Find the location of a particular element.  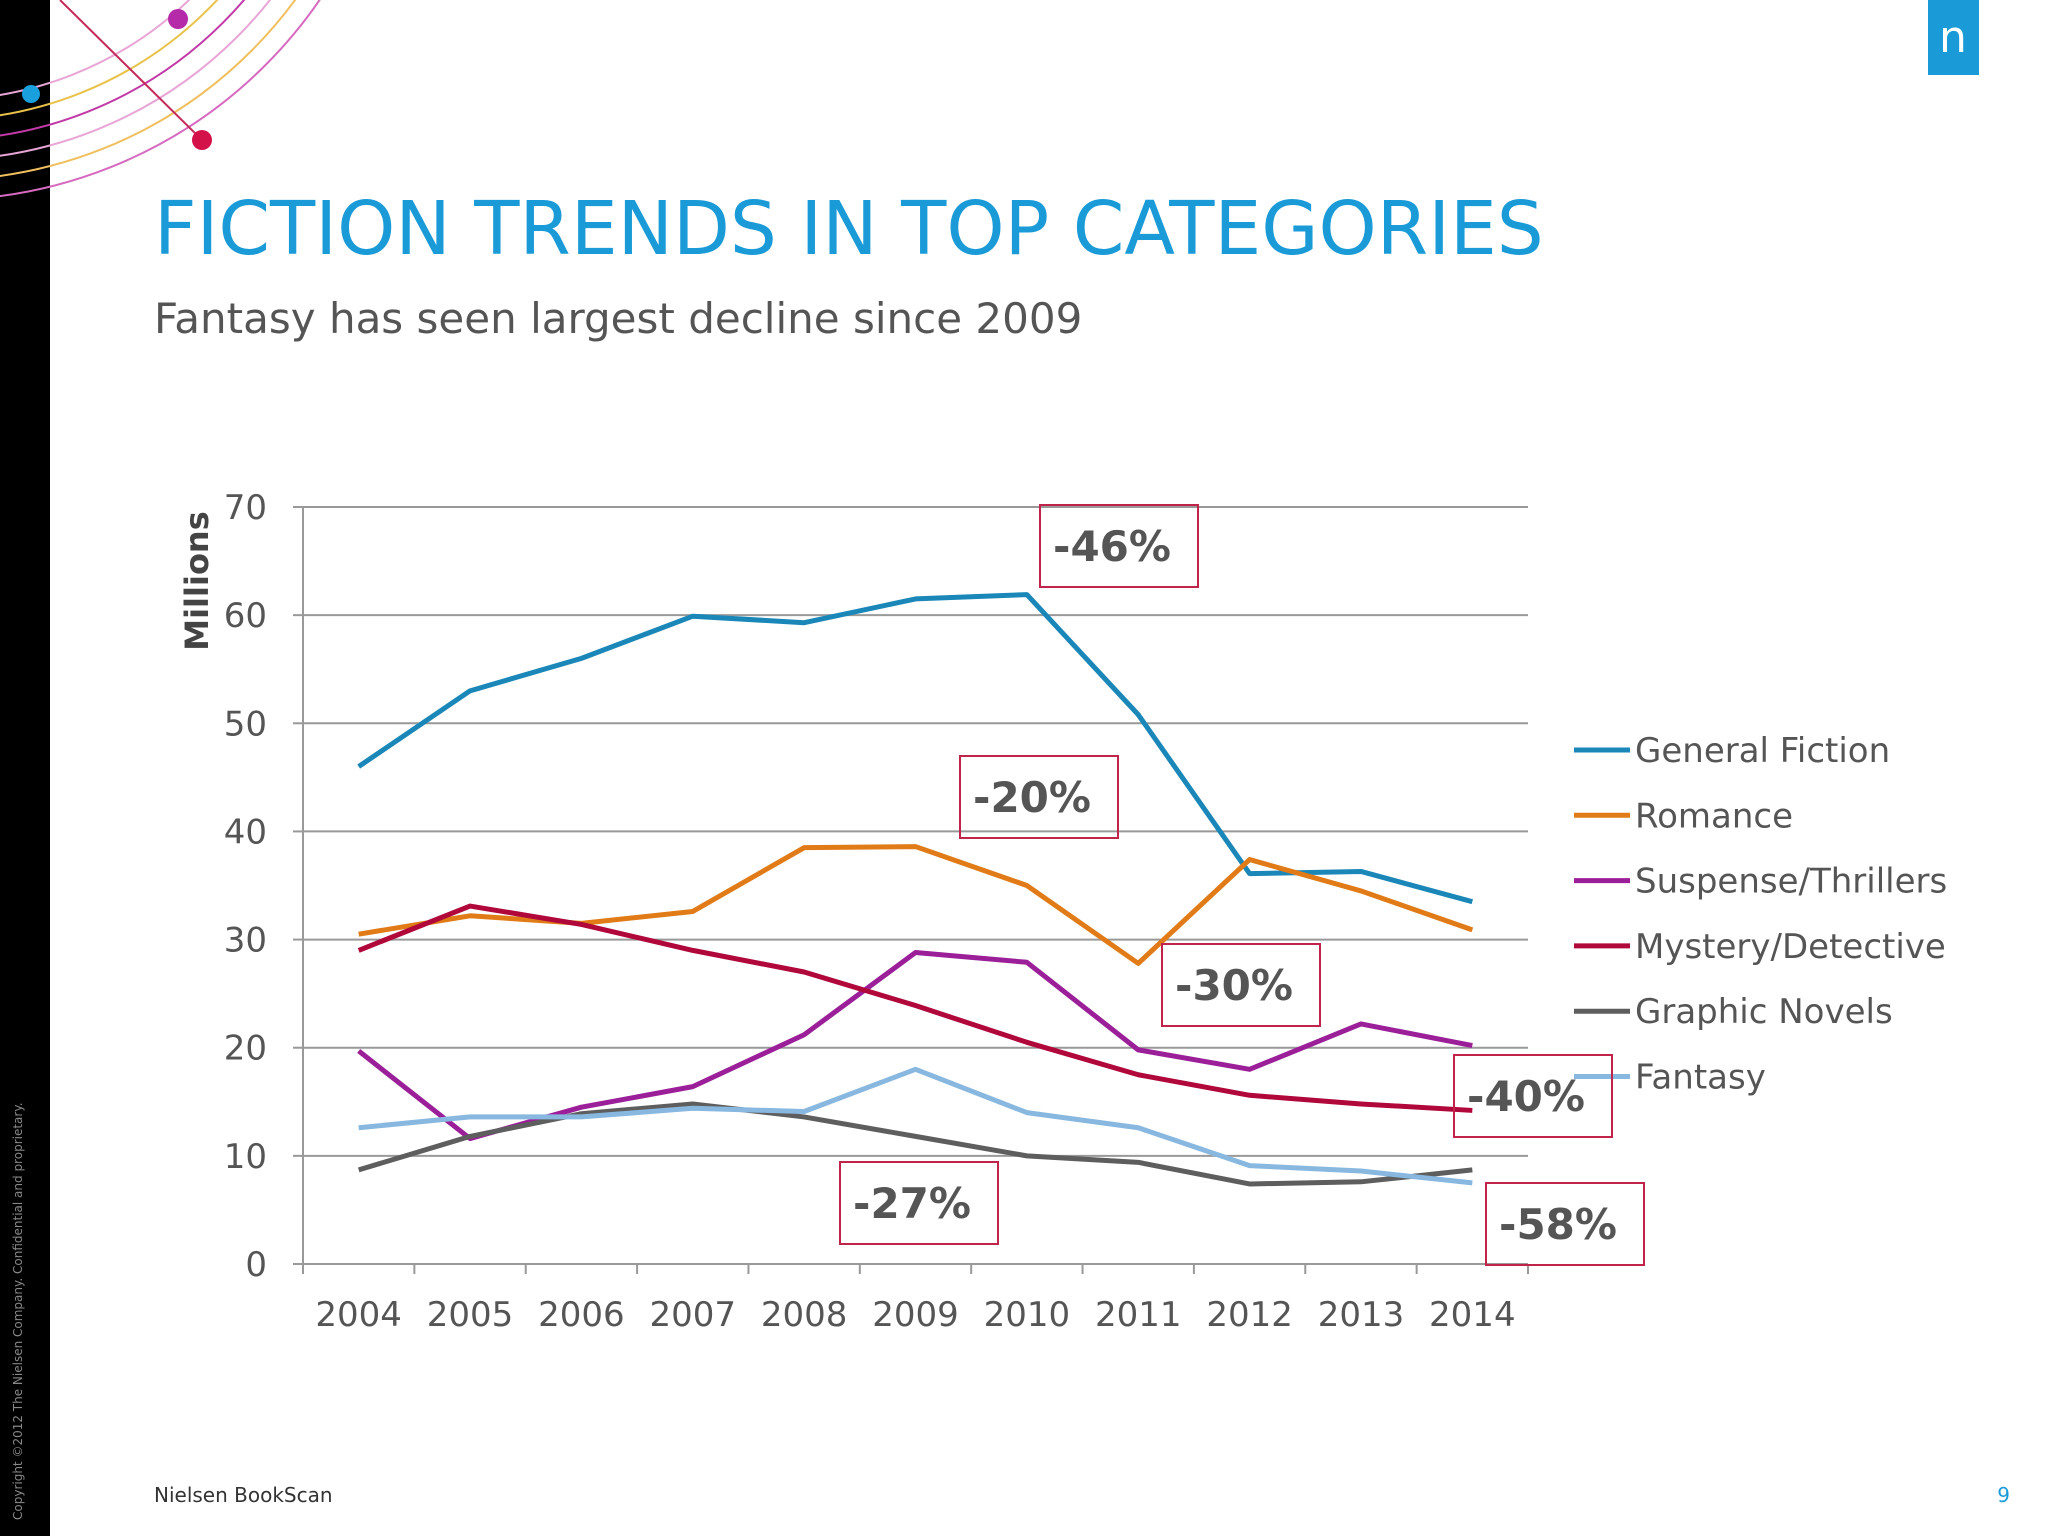

y-tick-label: 70 is located at coordinates (245, 508).